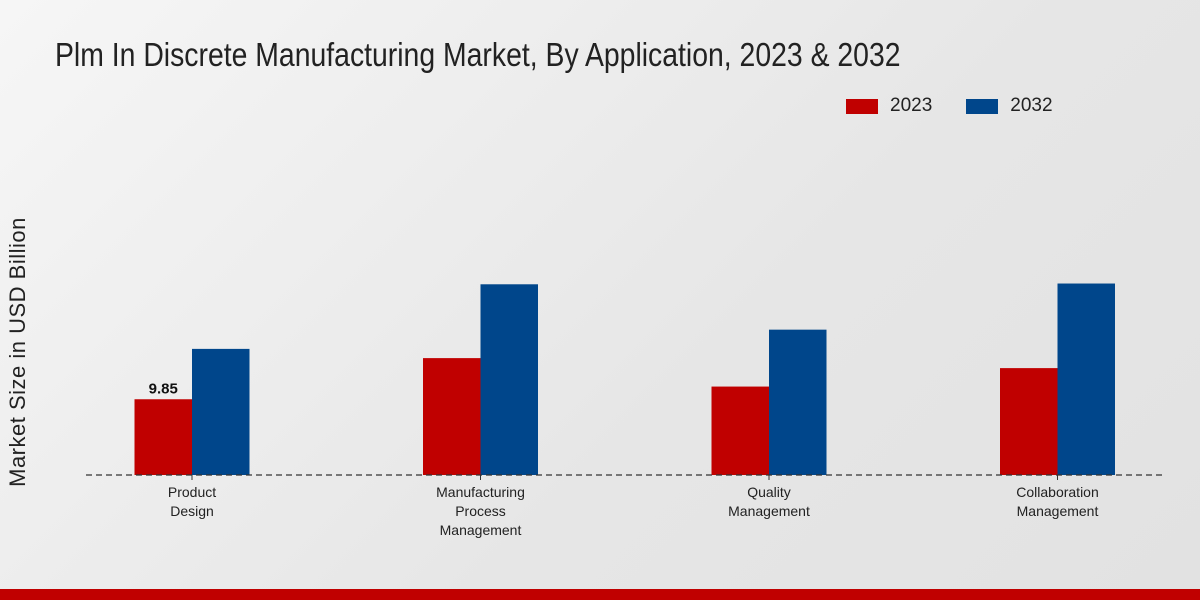 Image resolution: width=1200 pixels, height=600 pixels. I want to click on legend: 2023 2032, so click(966, 106).